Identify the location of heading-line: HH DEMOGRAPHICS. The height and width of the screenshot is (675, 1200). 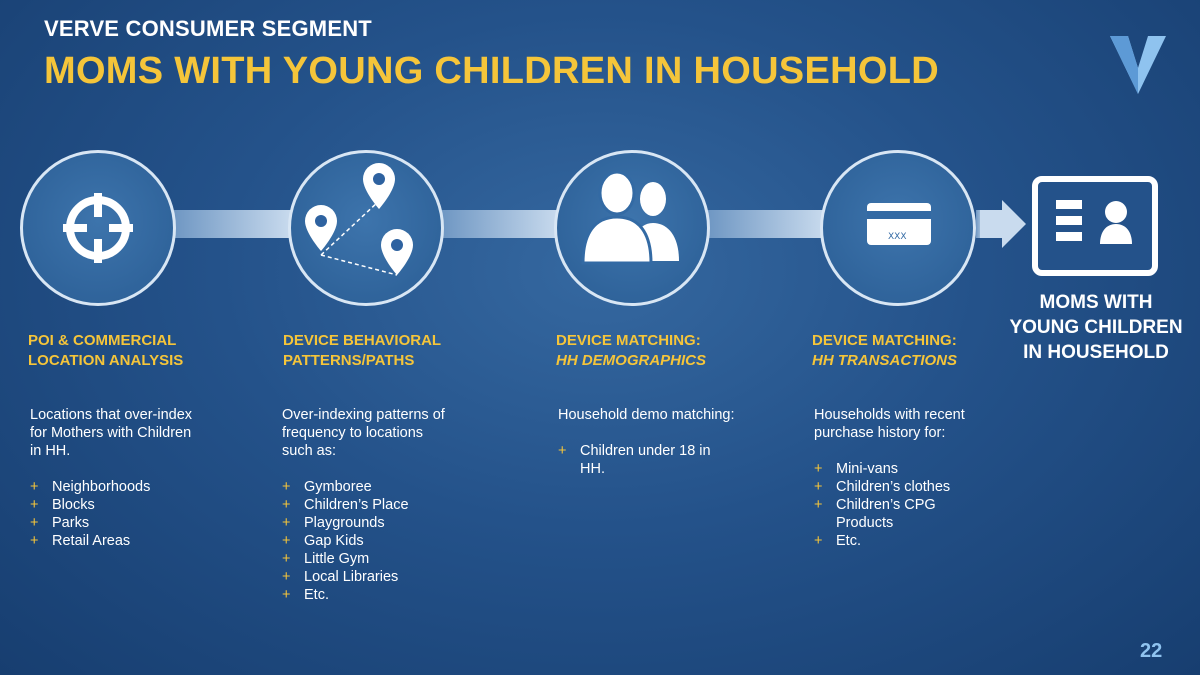
(631, 360).